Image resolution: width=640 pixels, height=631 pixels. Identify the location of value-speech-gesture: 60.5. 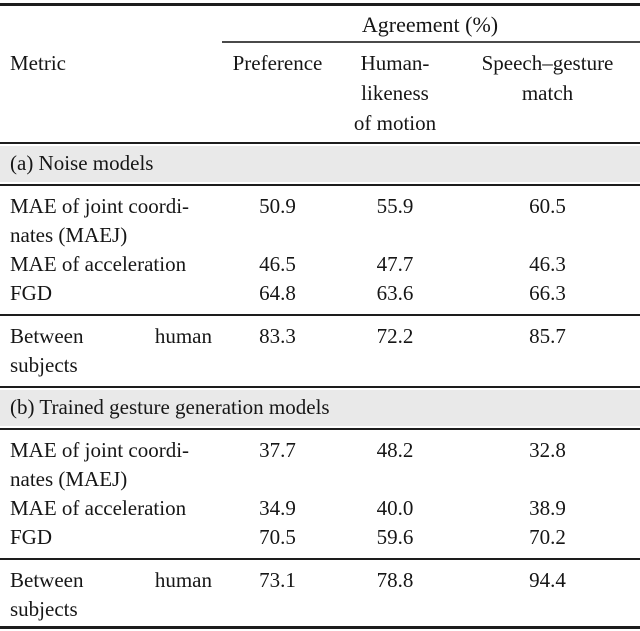
(547, 205).